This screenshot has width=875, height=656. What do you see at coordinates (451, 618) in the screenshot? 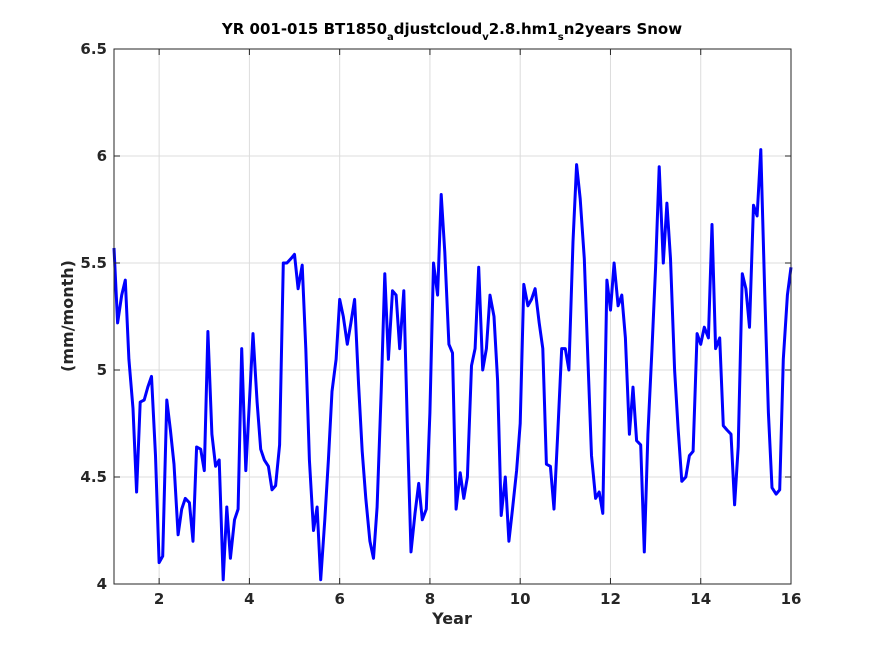
I see `x-axis-label: Year` at bounding box center [451, 618].